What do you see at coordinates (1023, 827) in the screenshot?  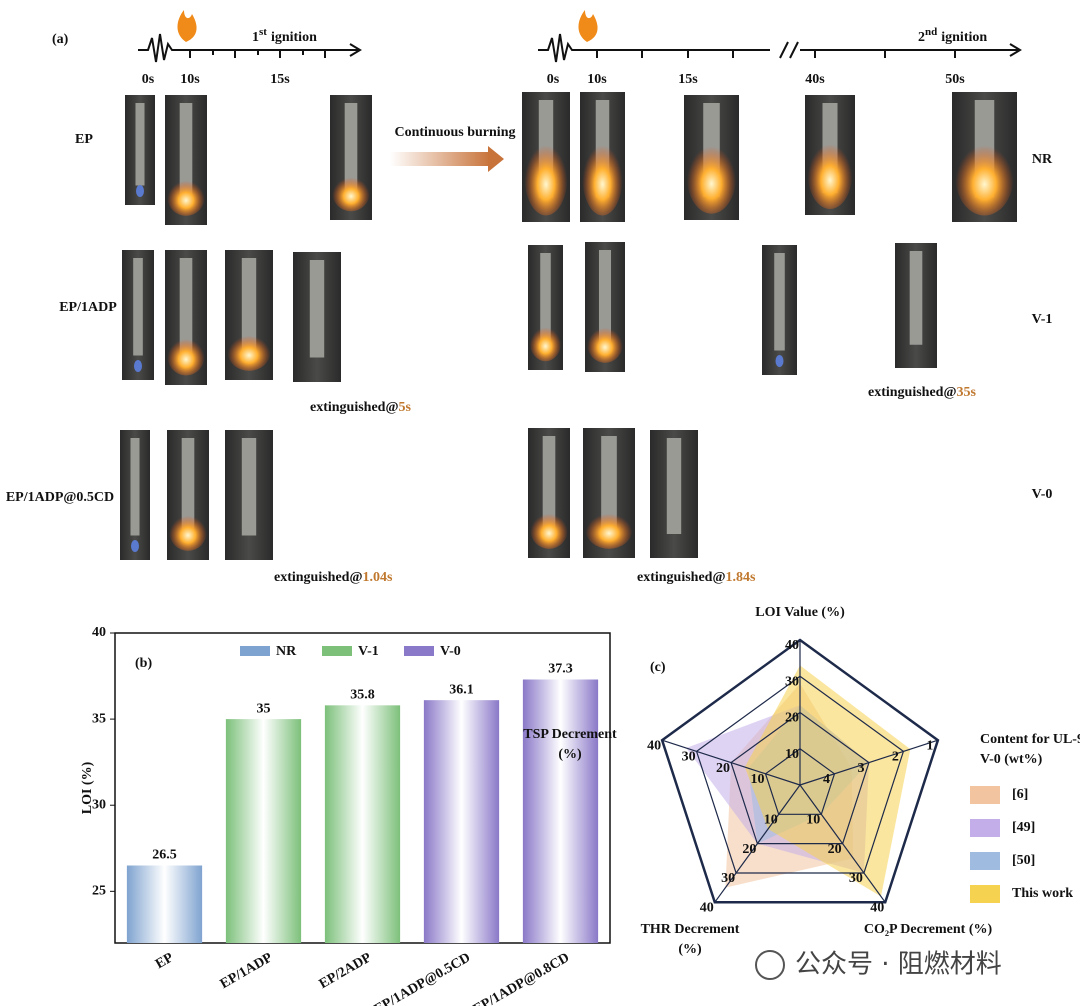 I see `legend-label: [49]` at bounding box center [1023, 827].